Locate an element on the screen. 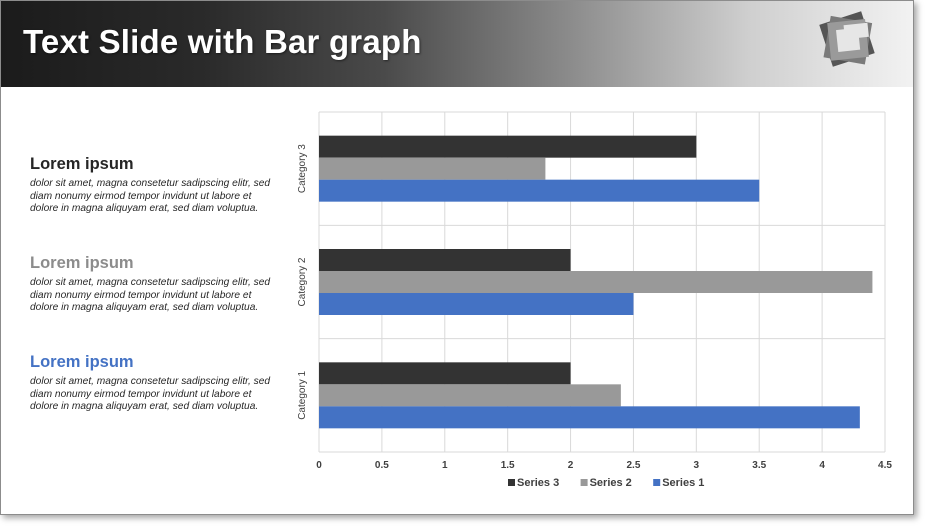 This screenshot has width=925, height=526. category-label: Category 3 is located at coordinates (302, 168).